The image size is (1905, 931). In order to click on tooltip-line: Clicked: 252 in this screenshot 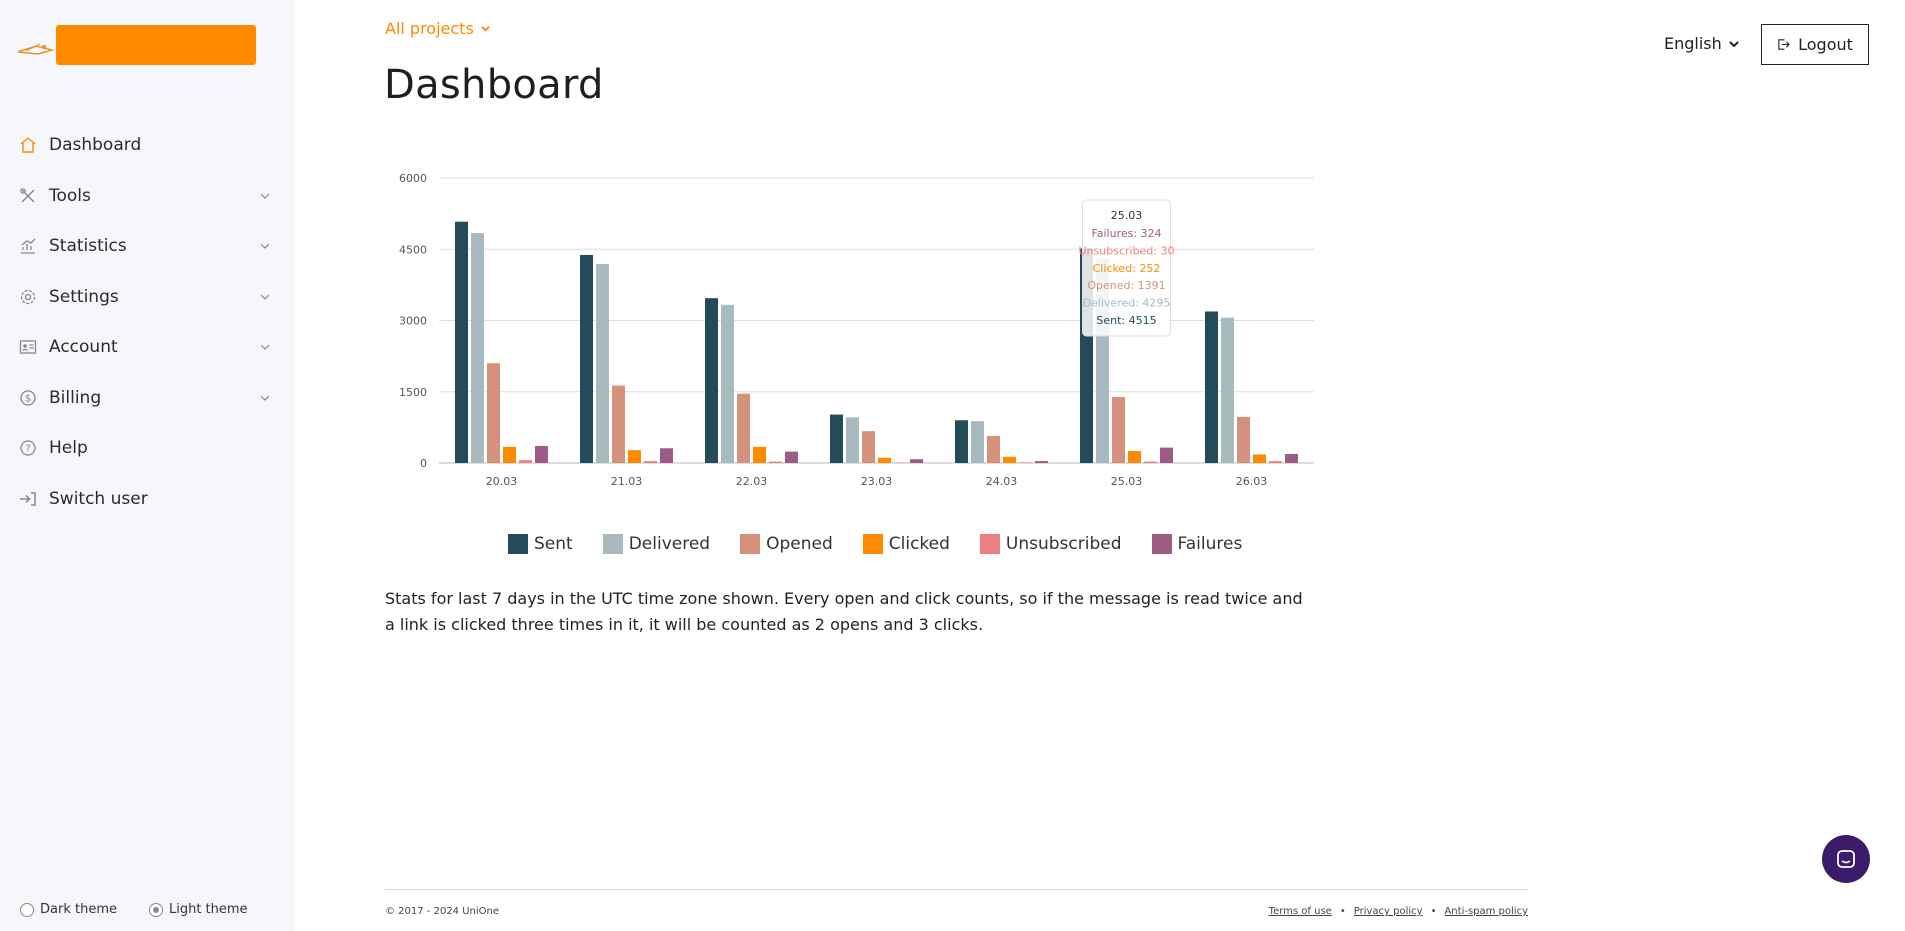, I will do `click(1127, 268)`.